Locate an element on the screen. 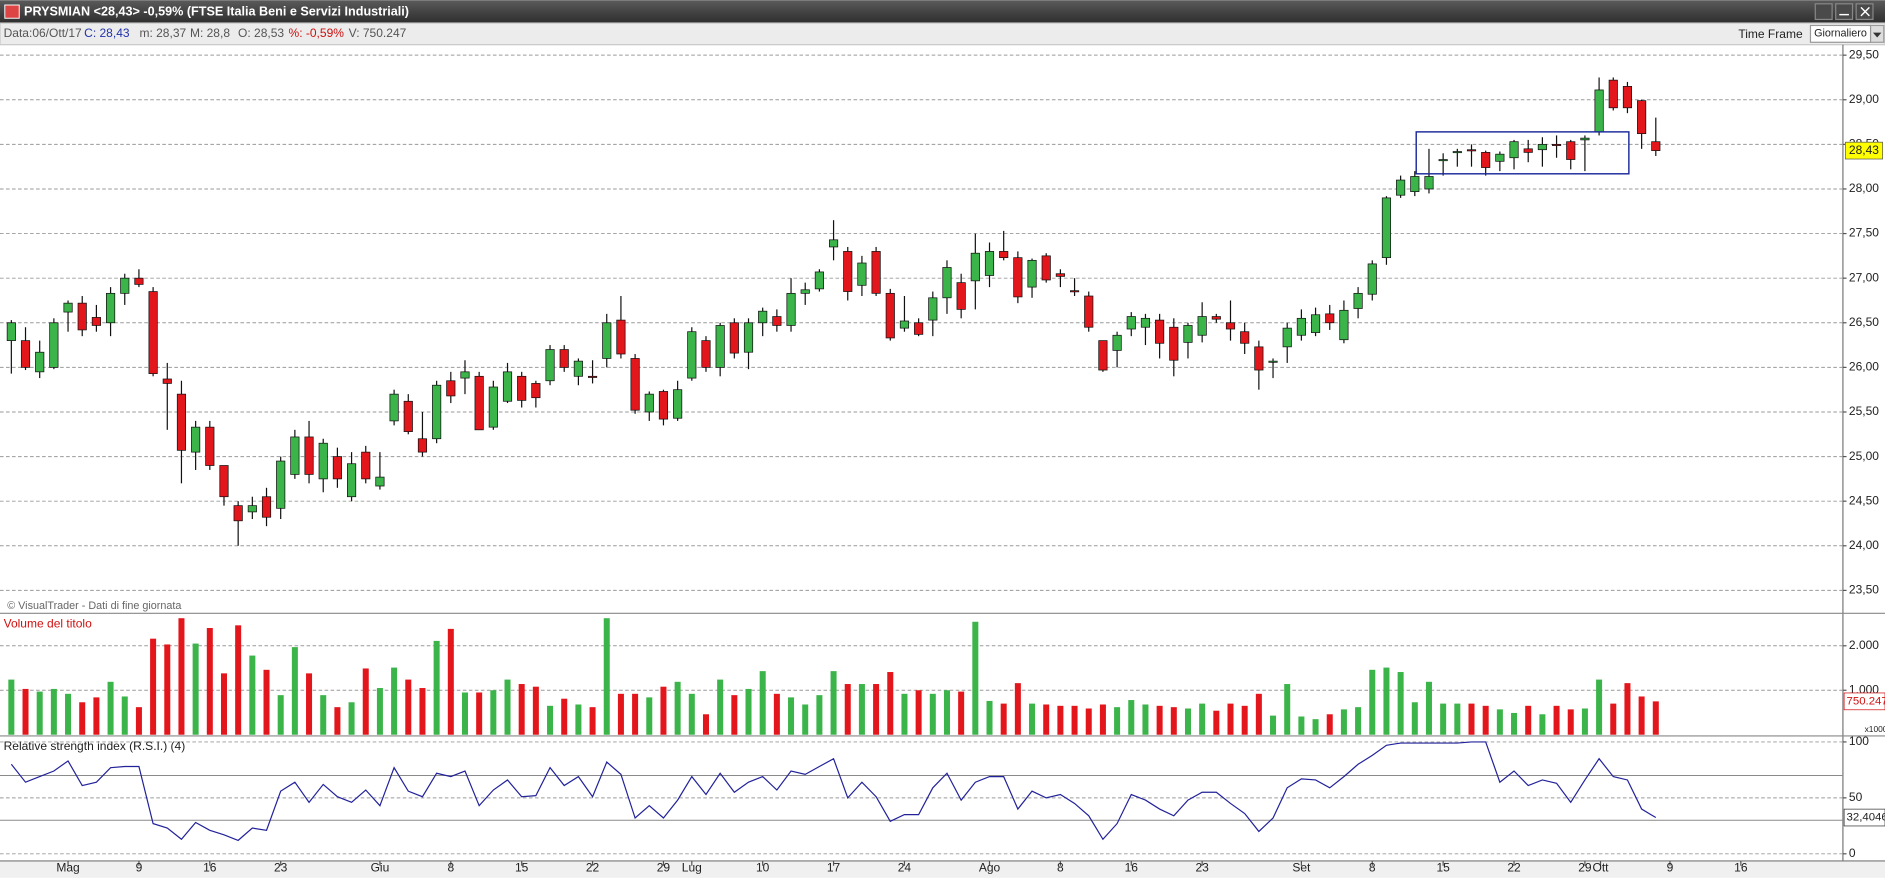  x-tick-label: Set is located at coordinates (1301, 867).